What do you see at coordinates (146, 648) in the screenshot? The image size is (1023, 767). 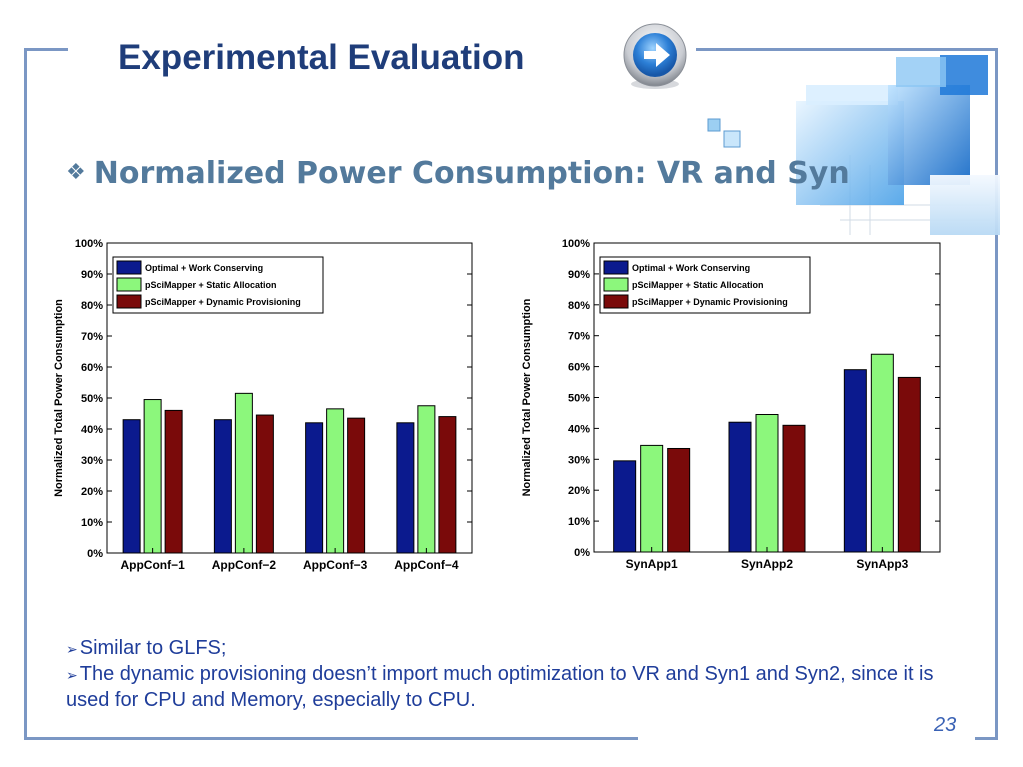 I see `list-item: ➢ Similar to GLFS;` at bounding box center [146, 648].